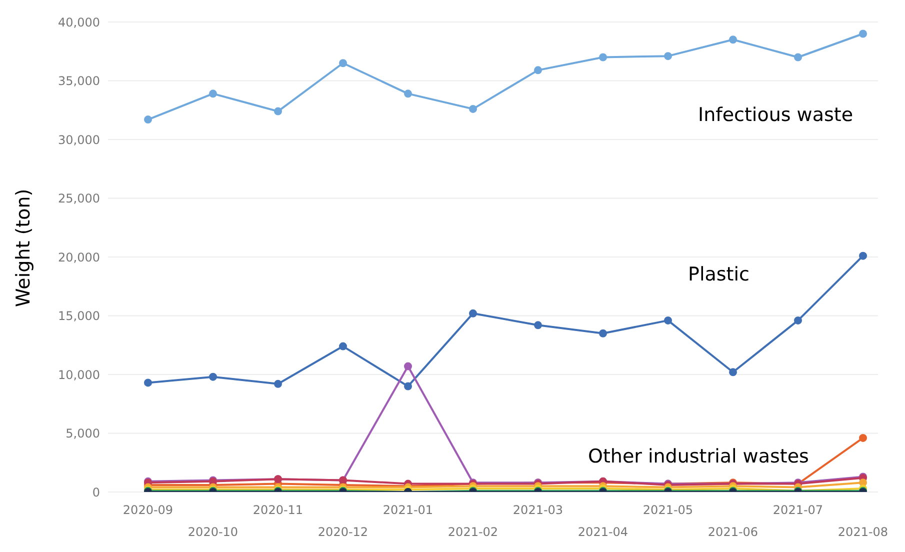 The height and width of the screenshot is (552, 905). I want to click on x-tick-label: 2021-03, so click(538, 510).